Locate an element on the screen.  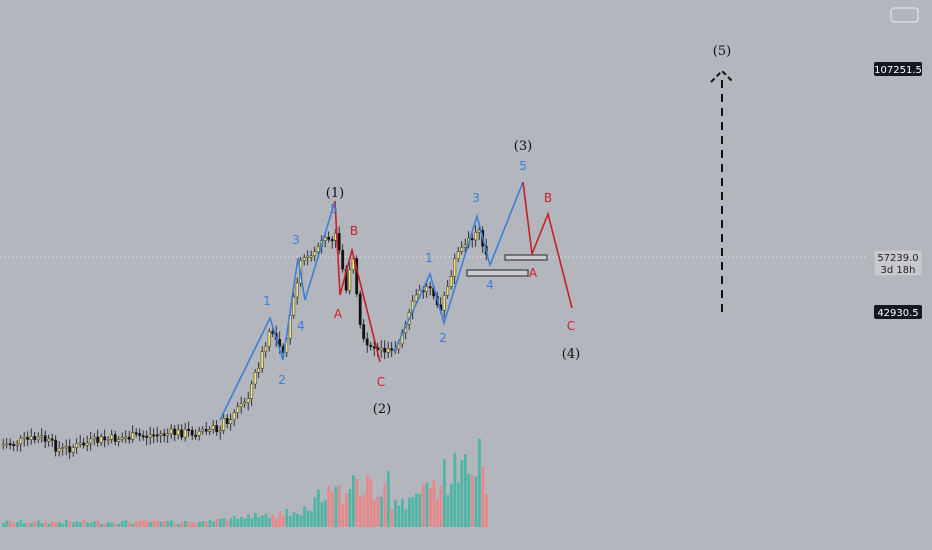
svg-text: 3d 18h is located at coordinates (898, 270).